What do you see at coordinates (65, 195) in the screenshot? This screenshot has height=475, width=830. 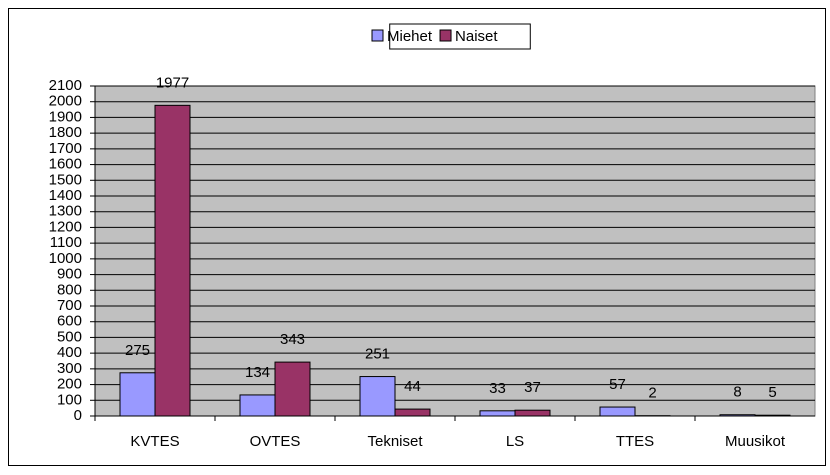 I see `y-tick-label: 1400` at bounding box center [65, 195].